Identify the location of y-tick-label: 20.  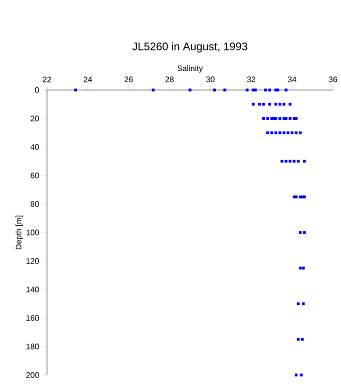
(34, 119).